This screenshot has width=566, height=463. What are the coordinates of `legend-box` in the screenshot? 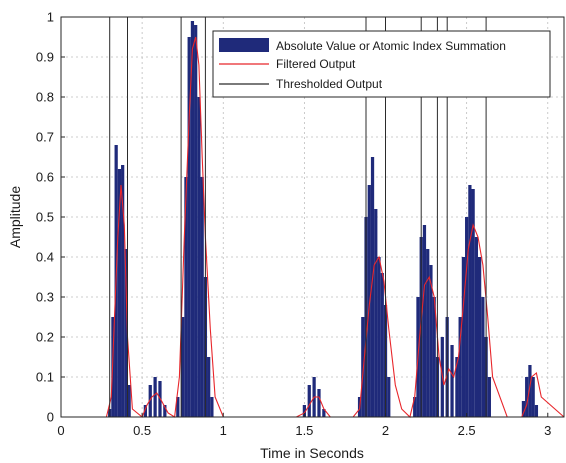 It's located at (381, 64).